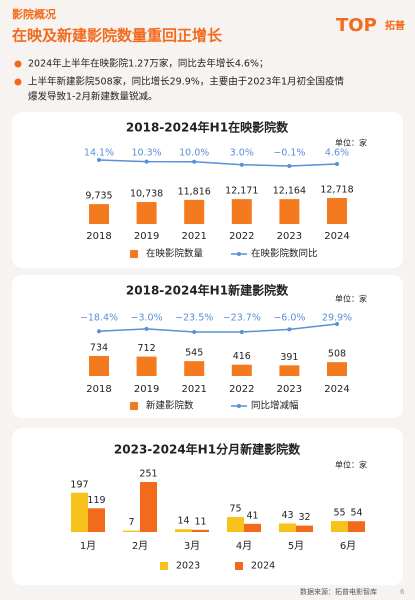 This screenshot has height=600, width=415. What do you see at coordinates (395, 25) in the screenshot?
I see `logo-cn: 拓普` at bounding box center [395, 25].